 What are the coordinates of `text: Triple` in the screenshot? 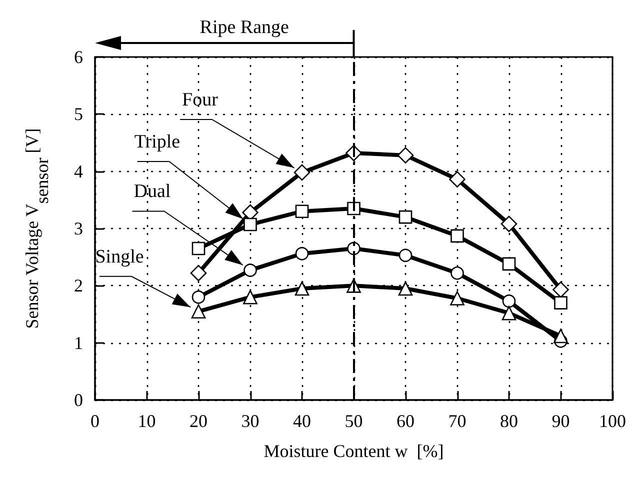 It's located at (157, 142).